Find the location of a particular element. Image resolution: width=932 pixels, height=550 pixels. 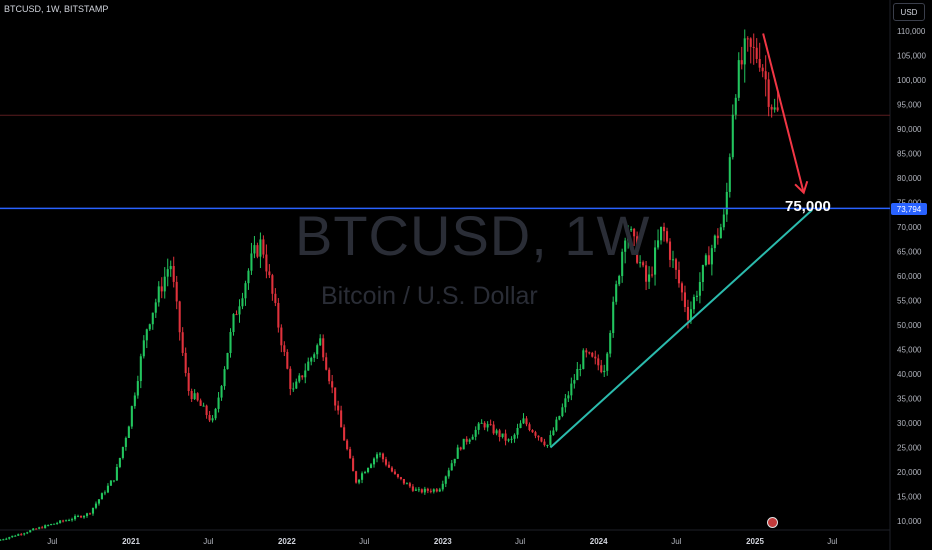

x-tick-label: Jul is located at coordinates (676, 541).